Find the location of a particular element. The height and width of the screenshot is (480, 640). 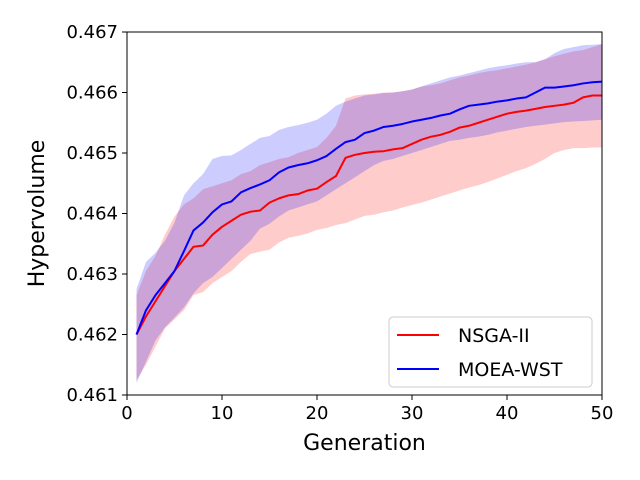

y-axis-title: Hypervolume is located at coordinates (37, 214).